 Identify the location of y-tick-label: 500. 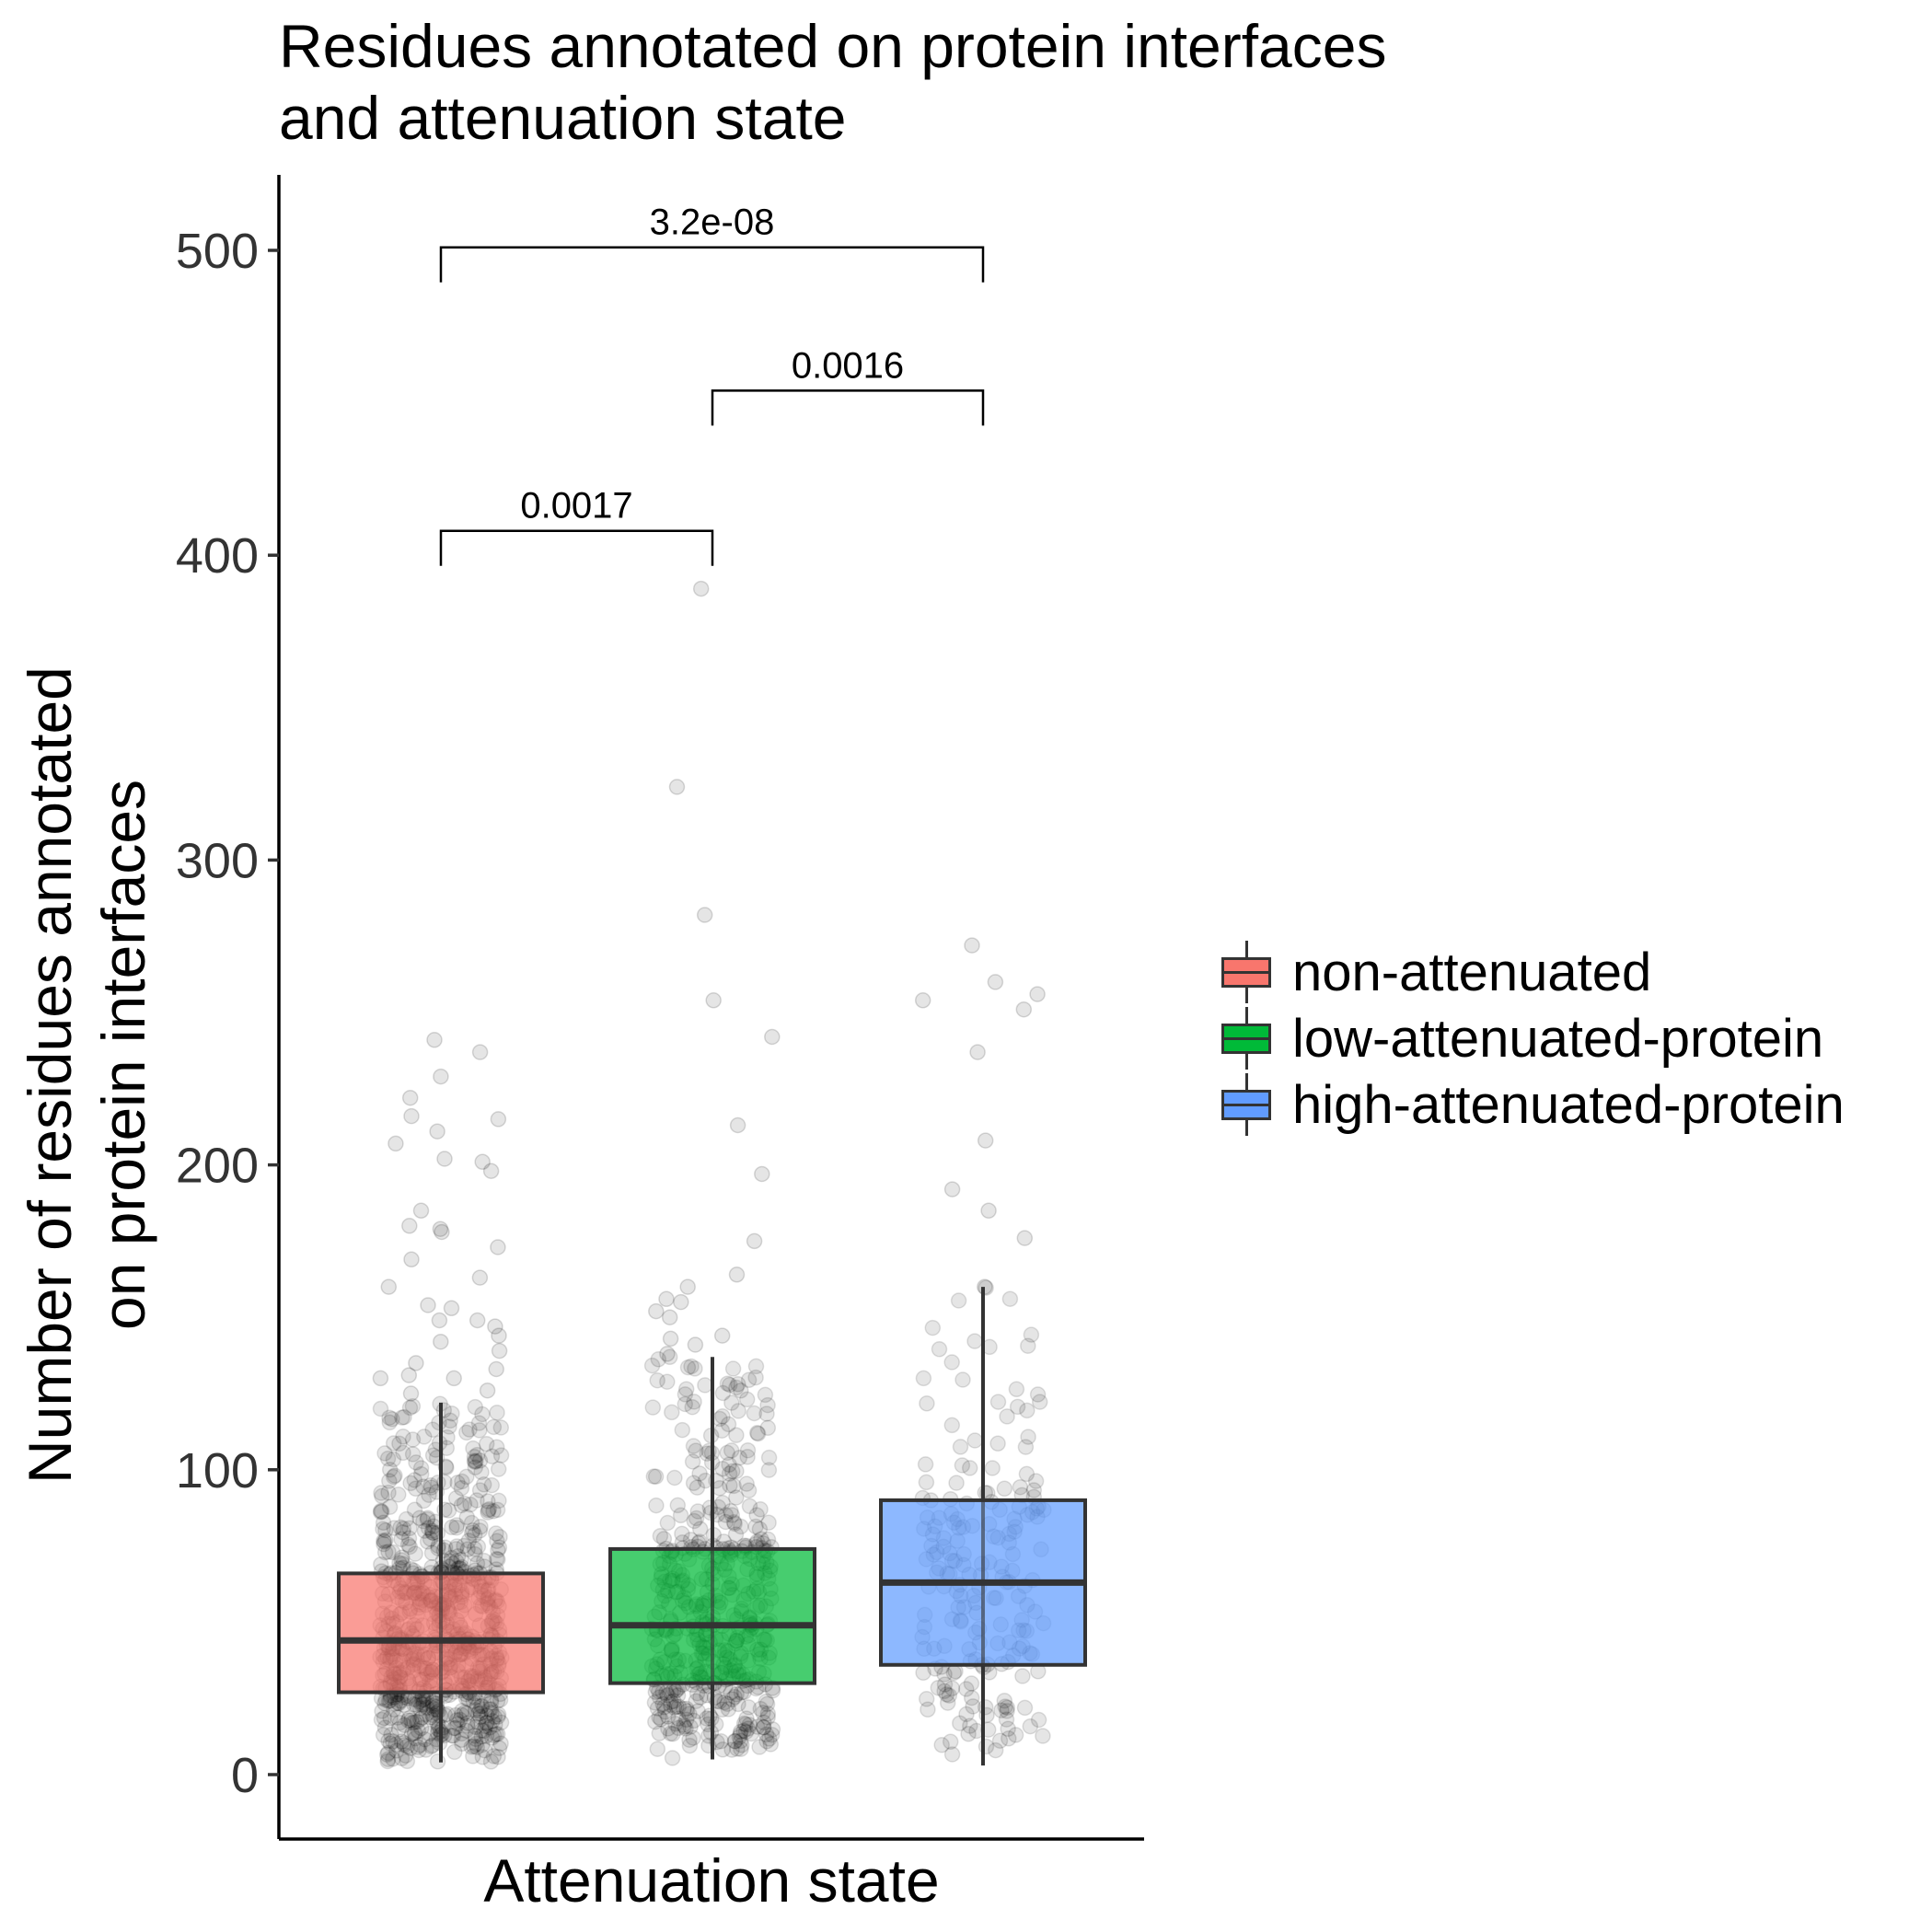
(217, 251).